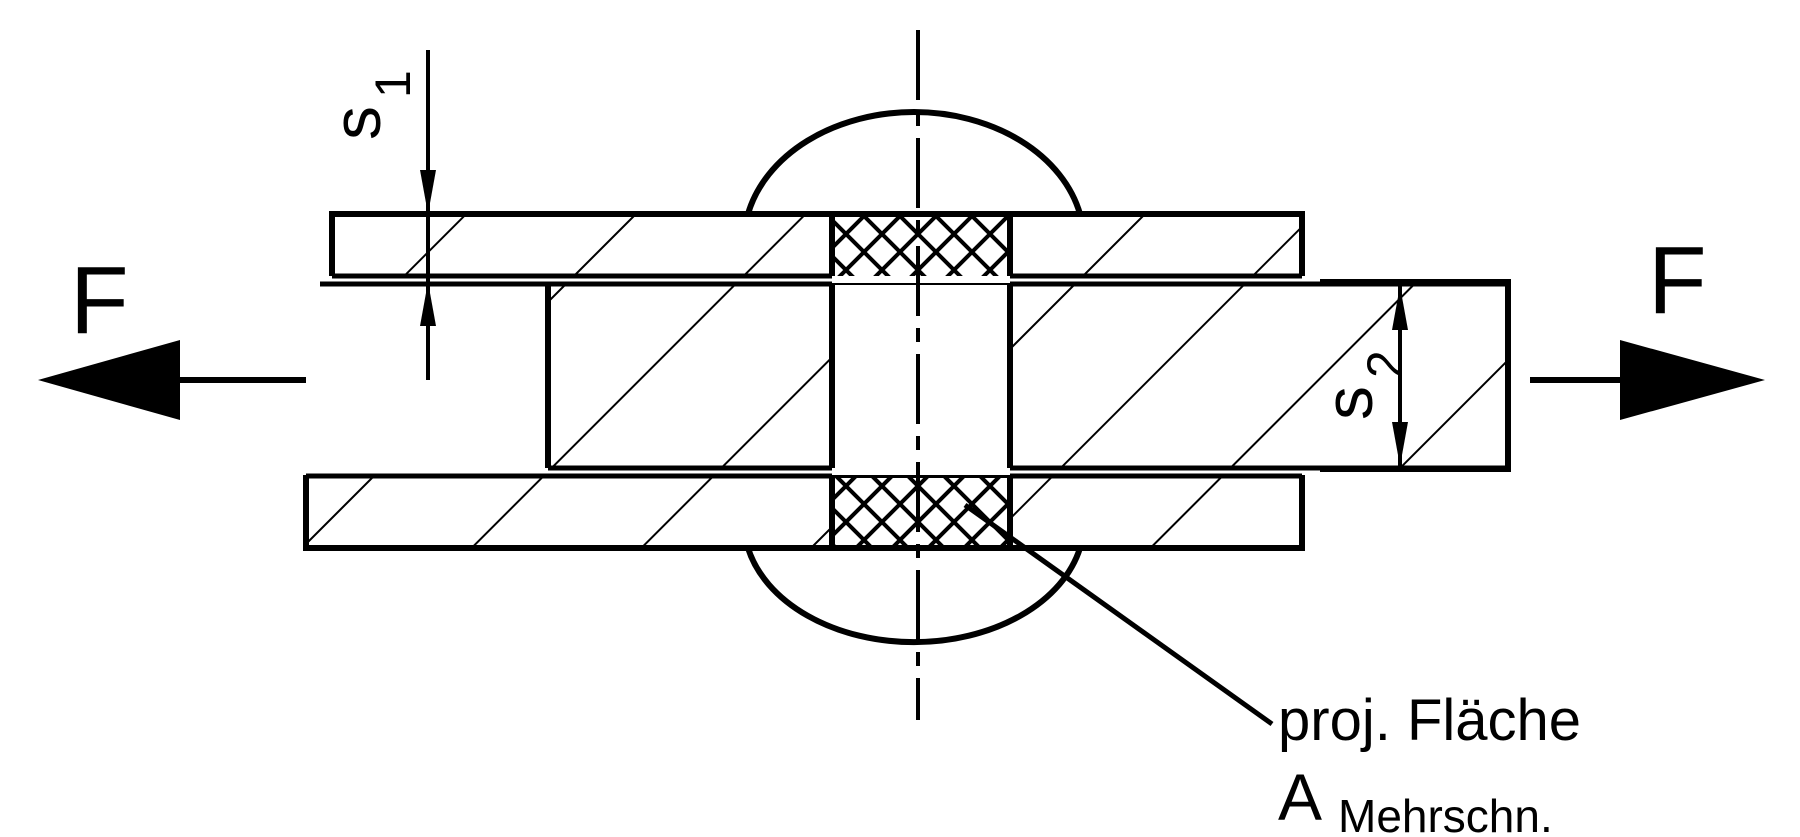 The image size is (1800, 837). What do you see at coordinates (172, 380) in the screenshot?
I see `force-arrow-left` at bounding box center [172, 380].